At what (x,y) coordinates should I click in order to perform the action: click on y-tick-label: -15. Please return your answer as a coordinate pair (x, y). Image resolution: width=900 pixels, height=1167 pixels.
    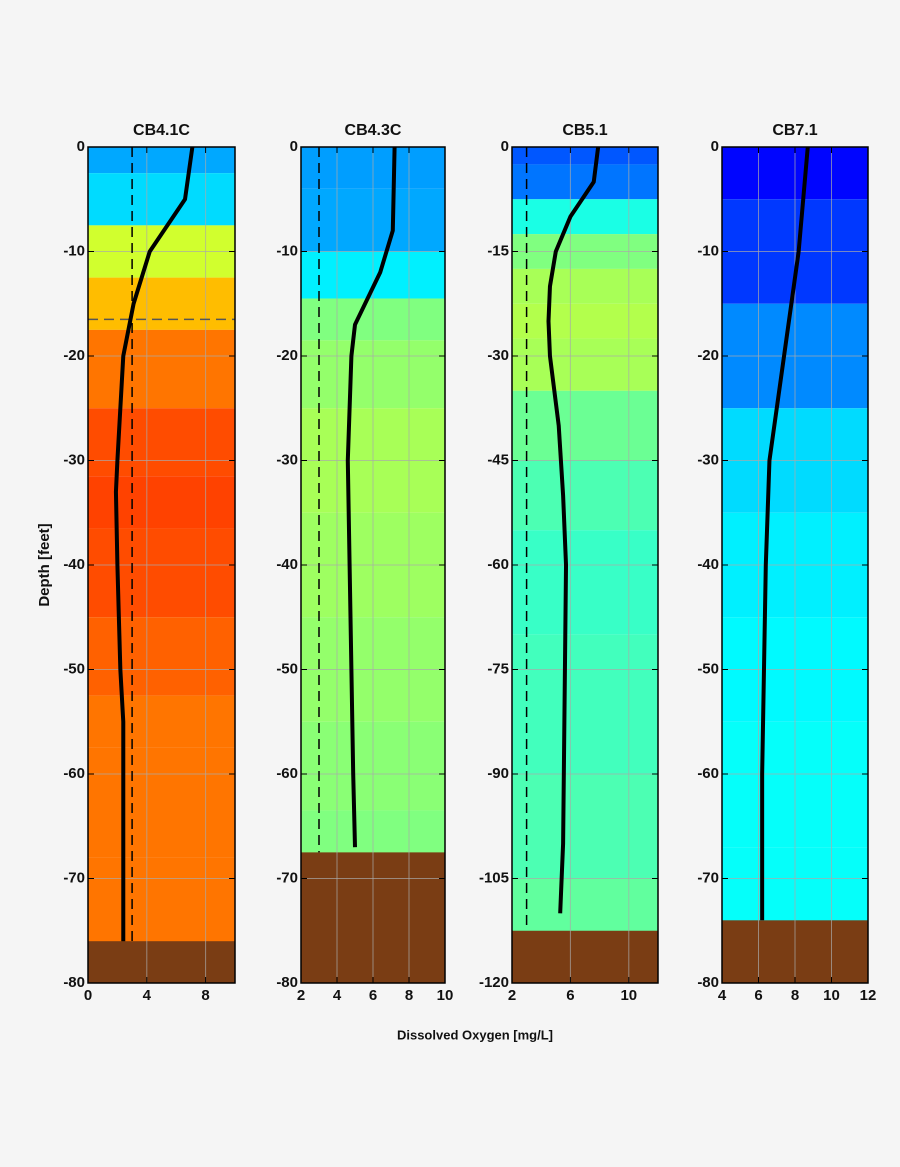
    Looking at the image, I should click on (498, 250).